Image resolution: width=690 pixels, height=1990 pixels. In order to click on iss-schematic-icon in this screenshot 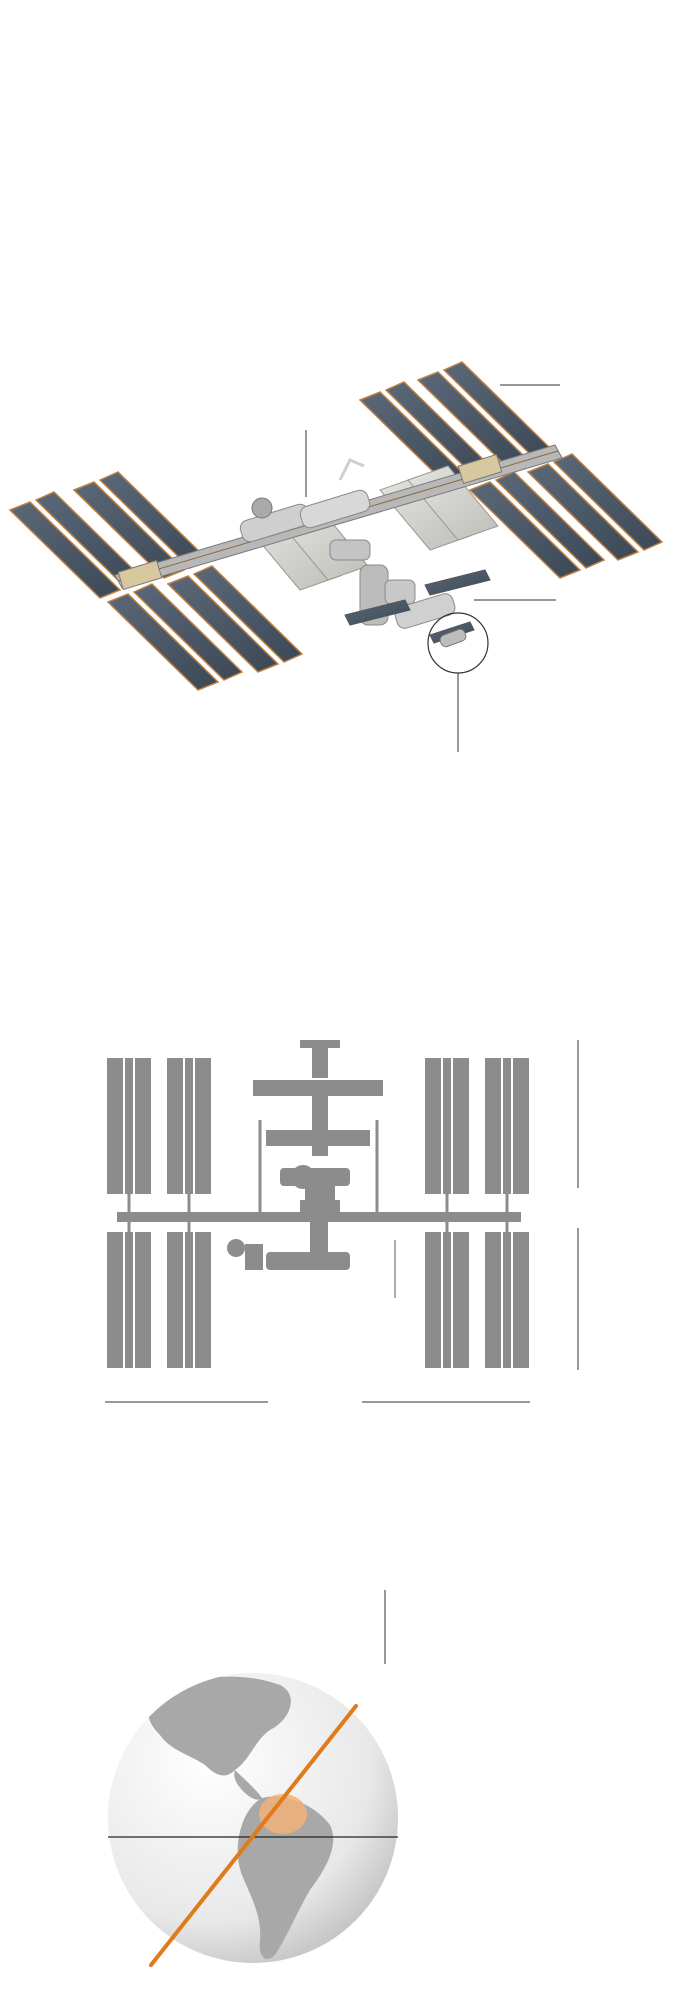, I will do `click(342, 1221)`.